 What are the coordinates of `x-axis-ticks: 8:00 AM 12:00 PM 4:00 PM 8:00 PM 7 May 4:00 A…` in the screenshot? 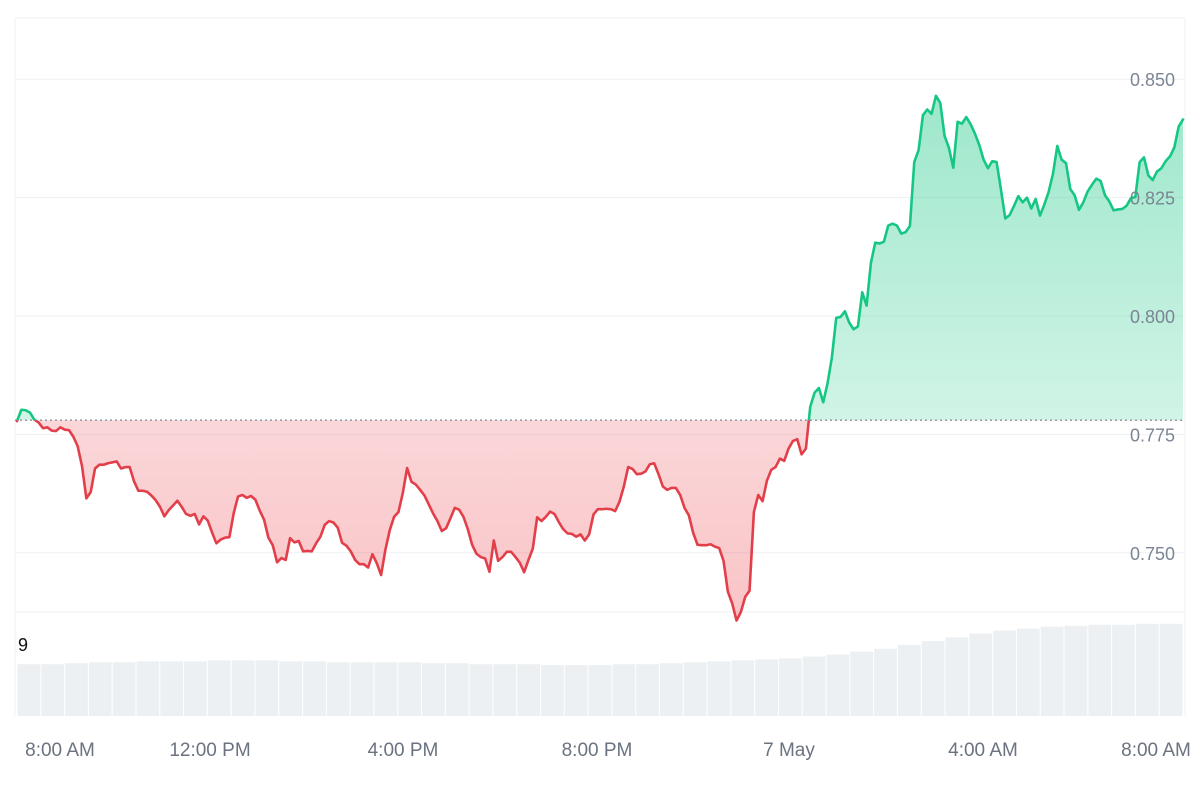 It's located at (608, 750).